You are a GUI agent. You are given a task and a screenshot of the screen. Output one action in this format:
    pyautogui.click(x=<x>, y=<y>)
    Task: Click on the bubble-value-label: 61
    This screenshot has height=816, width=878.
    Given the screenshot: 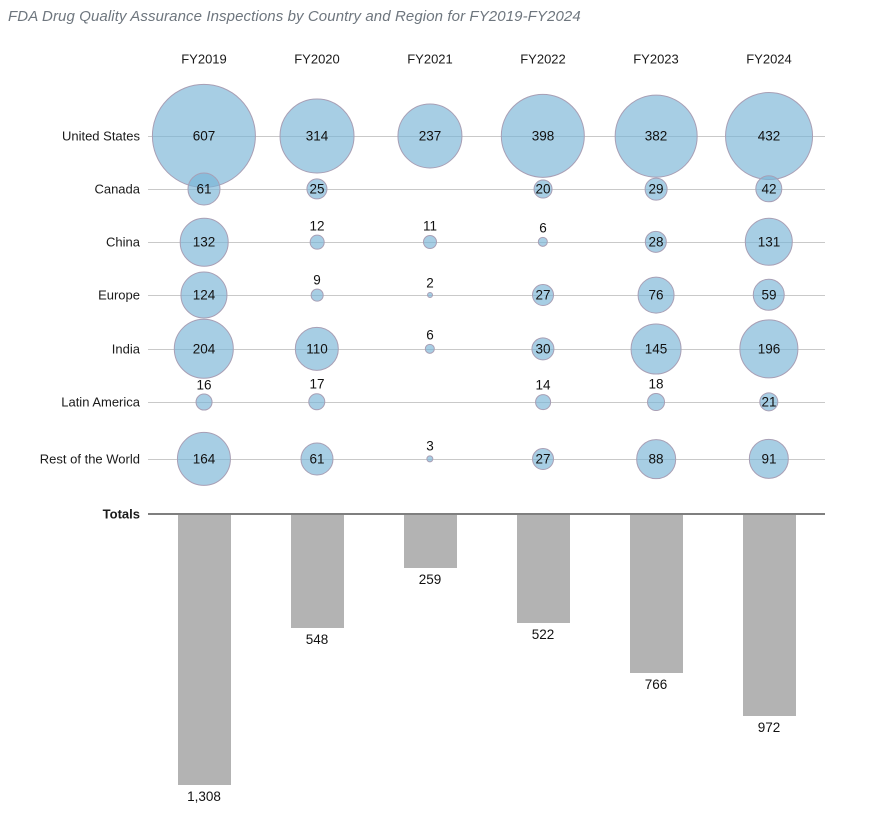 What is the action you would take?
    pyautogui.click(x=204, y=189)
    